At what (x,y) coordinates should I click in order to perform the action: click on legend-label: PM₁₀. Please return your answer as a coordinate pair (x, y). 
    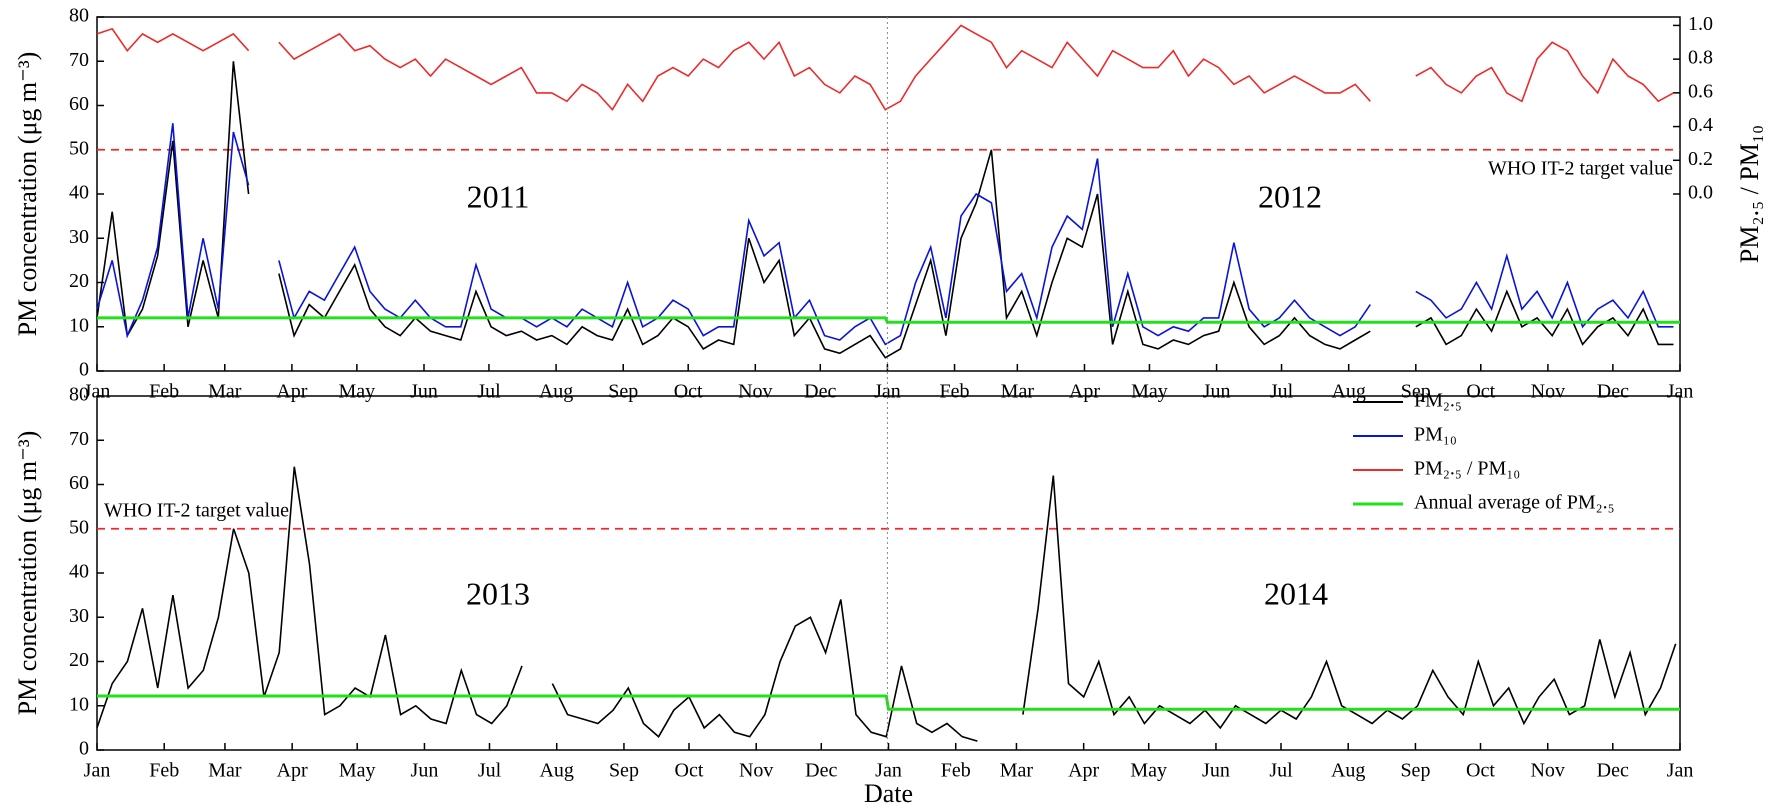
    Looking at the image, I should click on (1435, 435).